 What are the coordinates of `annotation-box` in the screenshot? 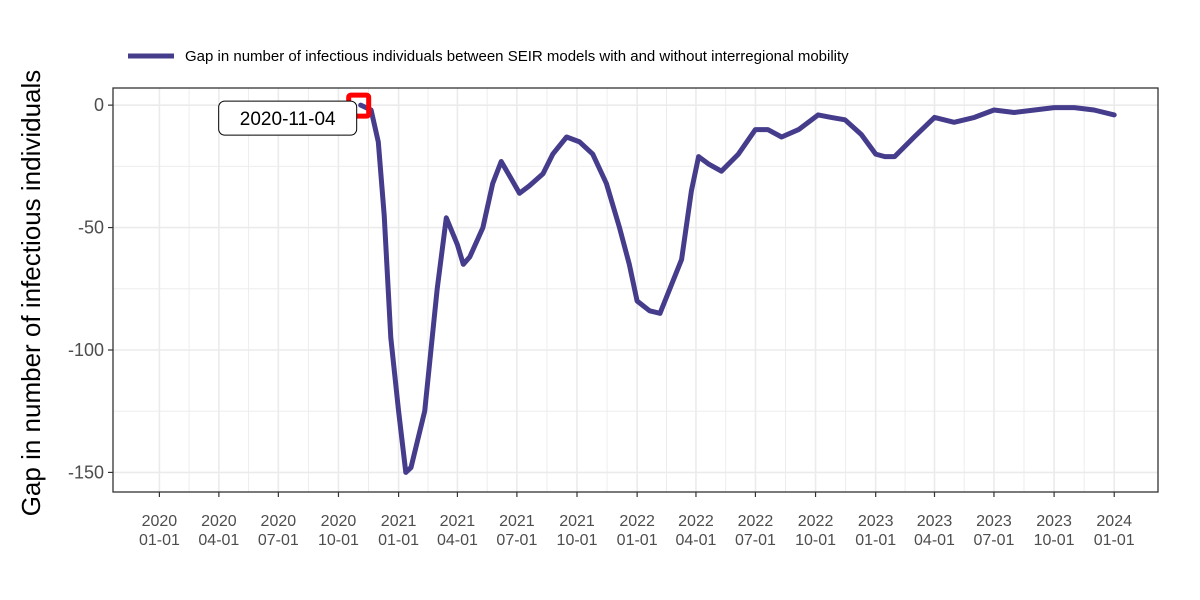 It's located at (288, 118).